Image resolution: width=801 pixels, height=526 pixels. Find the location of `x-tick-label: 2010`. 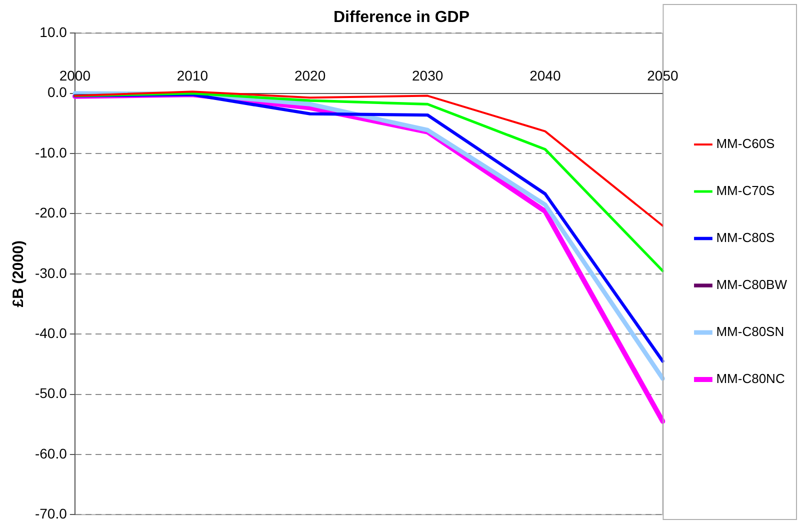

x-tick-label: 2010 is located at coordinates (192, 76).